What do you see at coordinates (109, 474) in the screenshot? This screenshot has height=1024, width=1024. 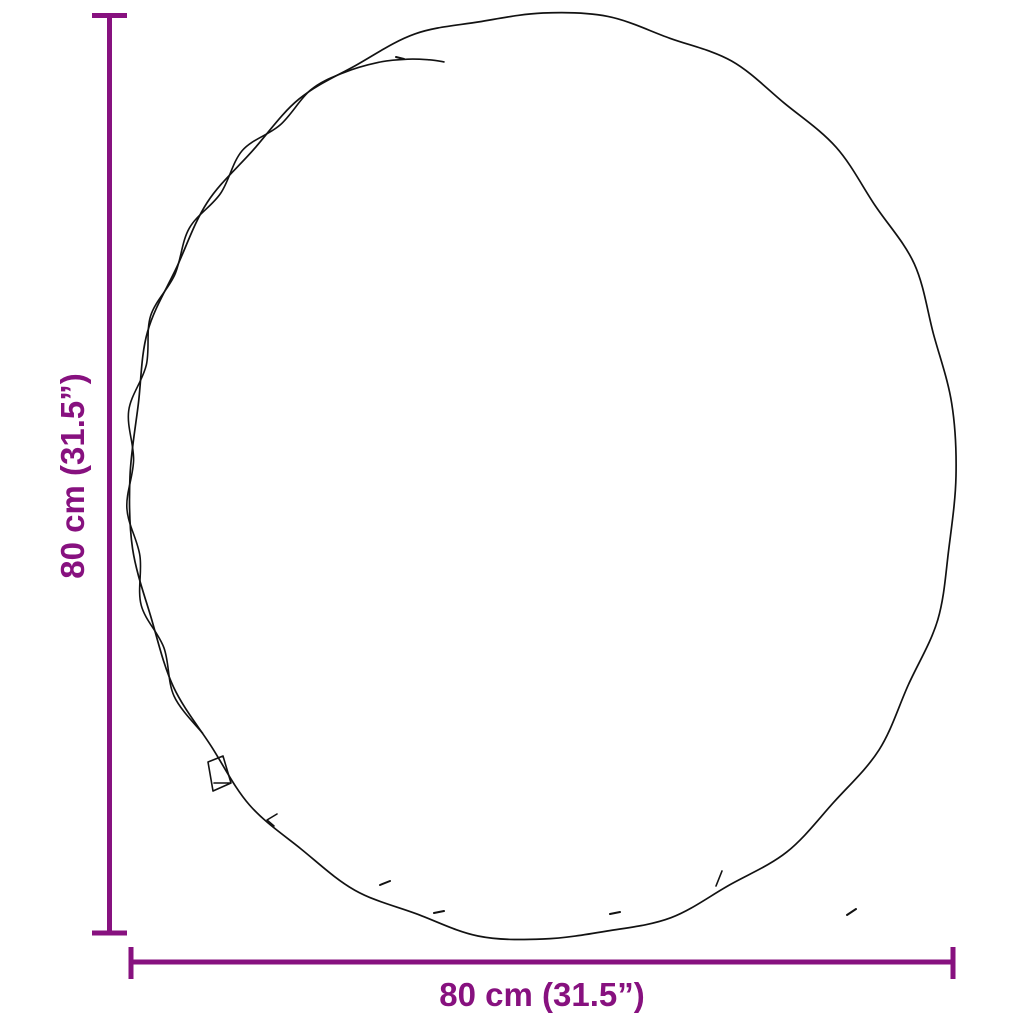 I see `vertical-dimension-line` at bounding box center [109, 474].